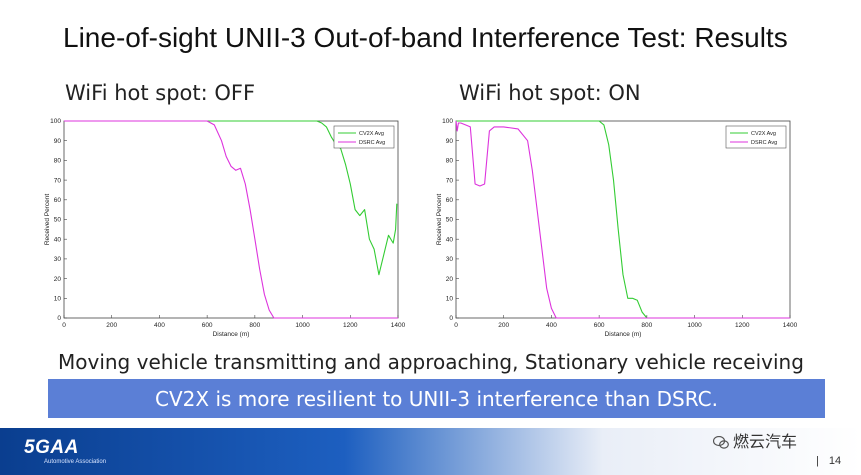 This screenshot has width=861, height=475. I want to click on watermark: 燃云汽车, so click(755, 440).